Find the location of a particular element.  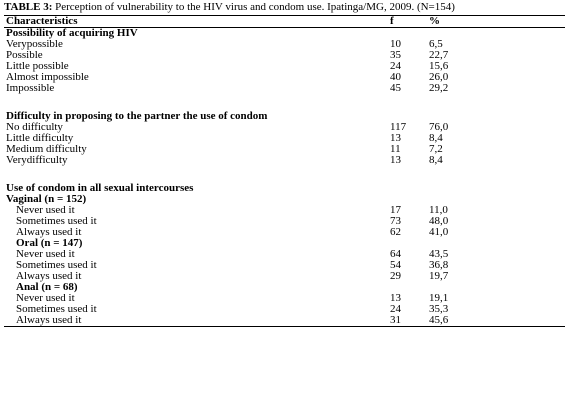

table-row: Sometimes used it 73 48,0 is located at coordinates (284, 221).